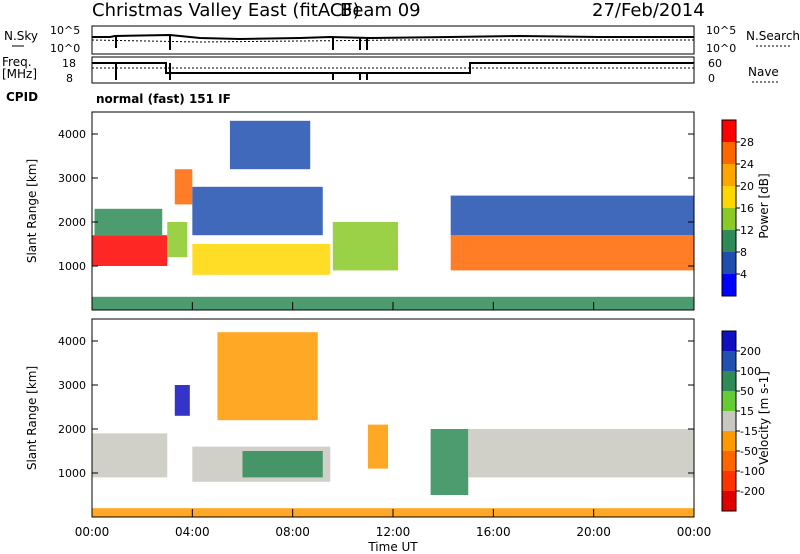 The height and width of the screenshot is (554, 800). Describe the element at coordinates (729, 421) in the screenshot. I see `colorbar-frame` at that location.